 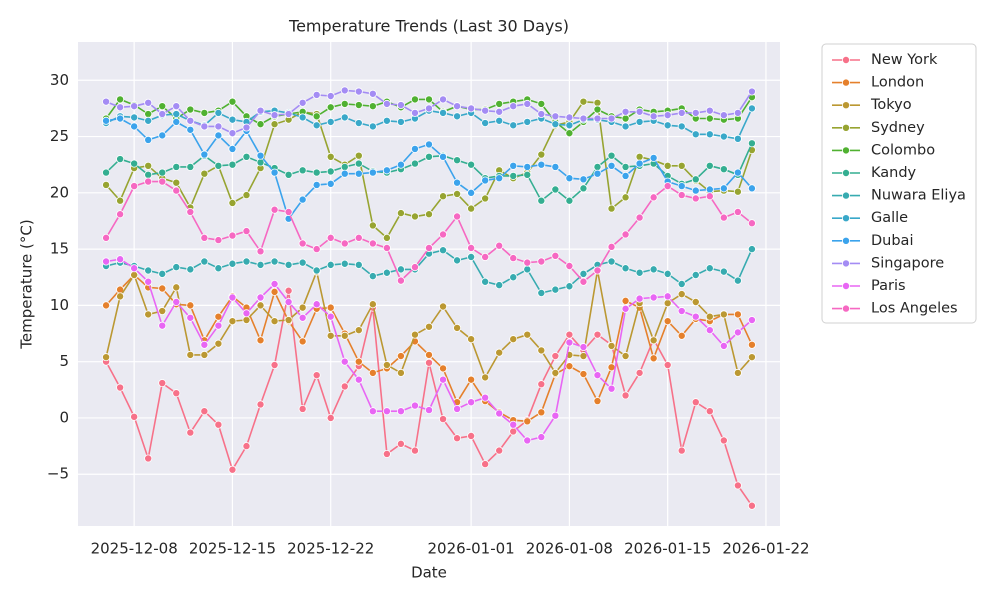 What do you see at coordinates (59, 305) in the screenshot?
I see `y-tick-label: 10` at bounding box center [59, 305].